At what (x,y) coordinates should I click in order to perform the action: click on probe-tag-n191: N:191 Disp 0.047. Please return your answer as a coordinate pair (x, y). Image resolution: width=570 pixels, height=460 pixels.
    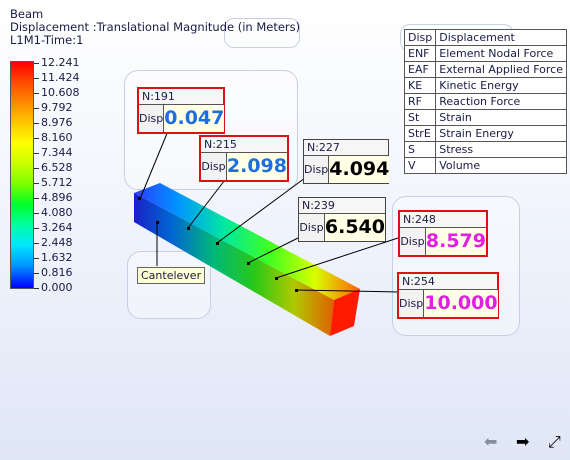
    Looking at the image, I should click on (181, 110).